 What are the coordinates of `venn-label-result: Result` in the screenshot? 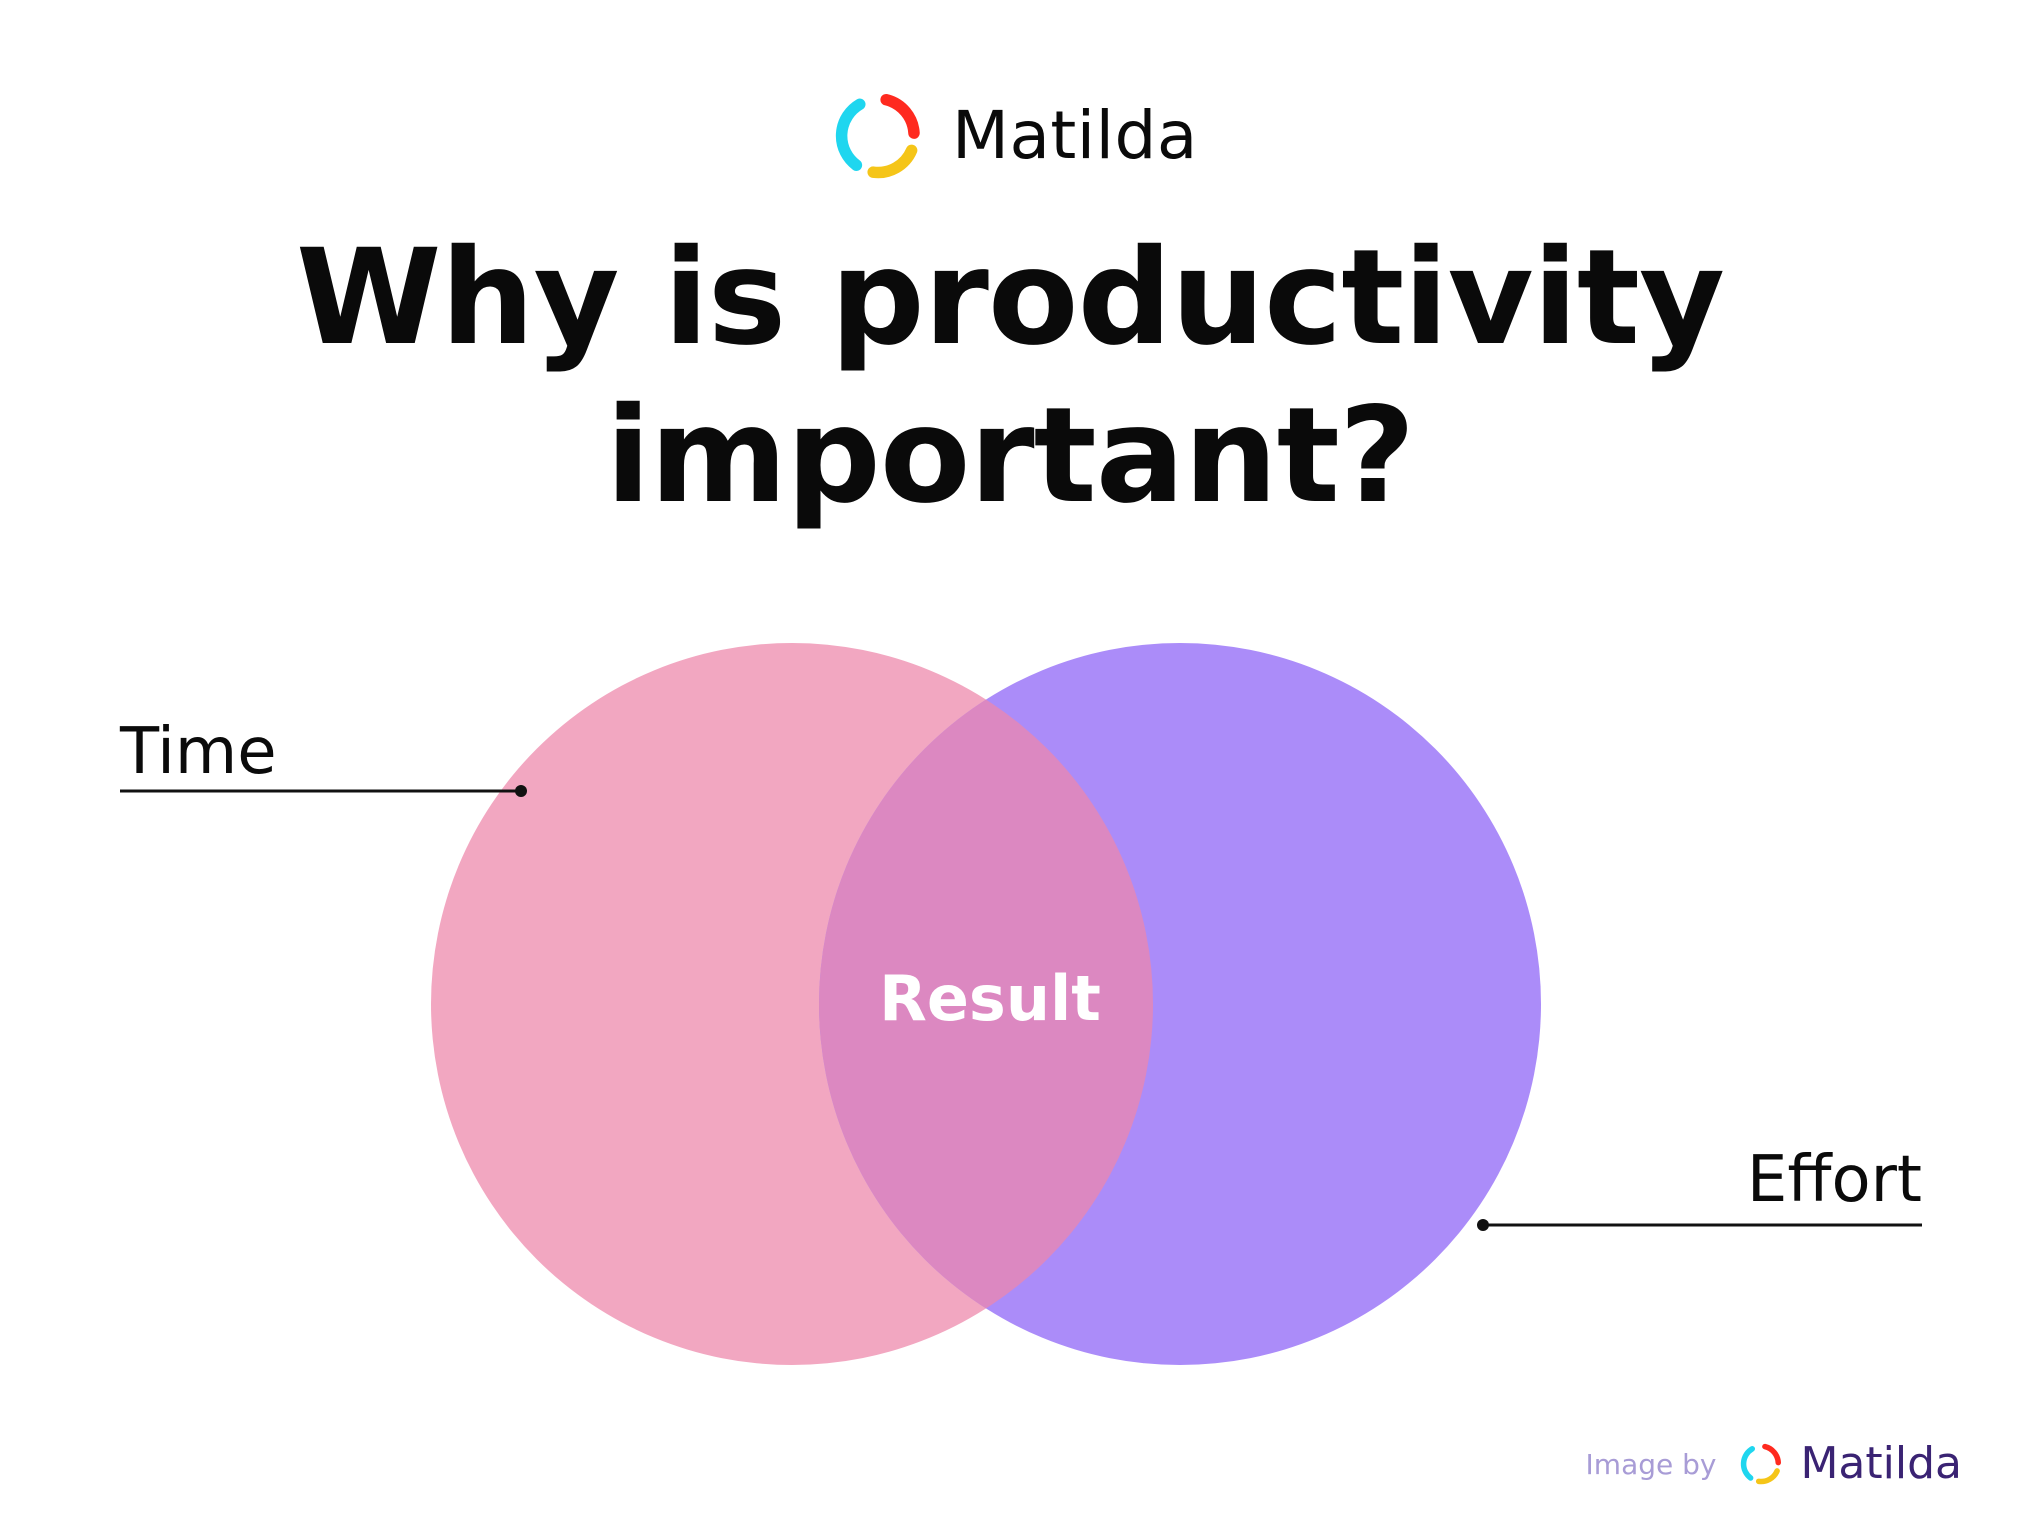 It's located at (990, 998).